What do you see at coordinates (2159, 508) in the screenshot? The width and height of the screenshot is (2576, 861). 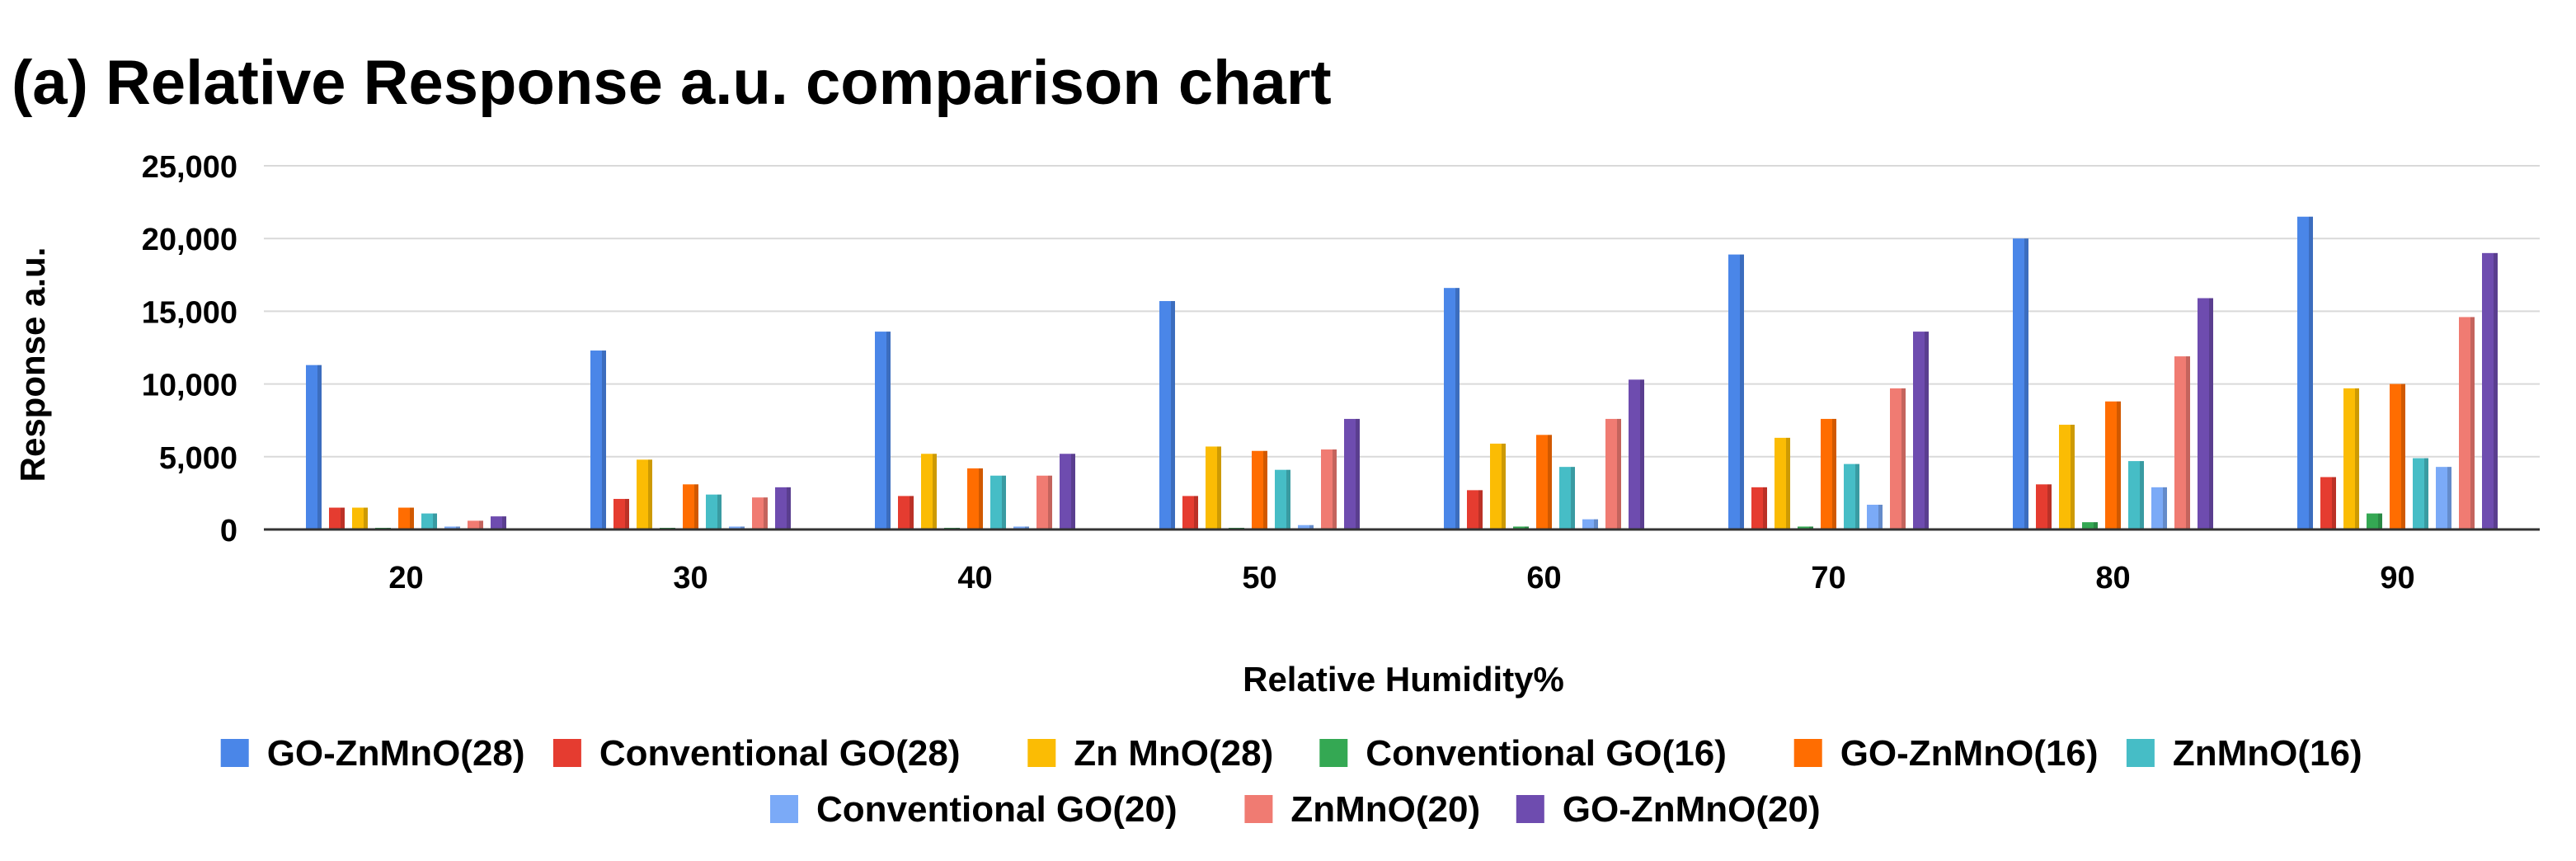 I see `bar: Conventional GO(20) @ 80: 2900` at bounding box center [2159, 508].